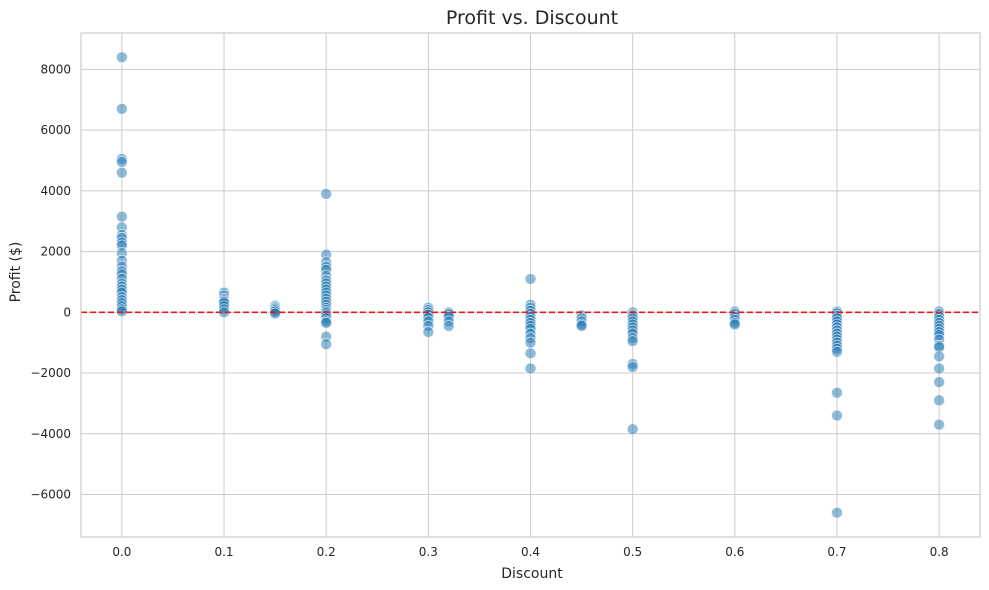  What do you see at coordinates (50, 494) in the screenshot?
I see `y-tick-label: −6000` at bounding box center [50, 494].